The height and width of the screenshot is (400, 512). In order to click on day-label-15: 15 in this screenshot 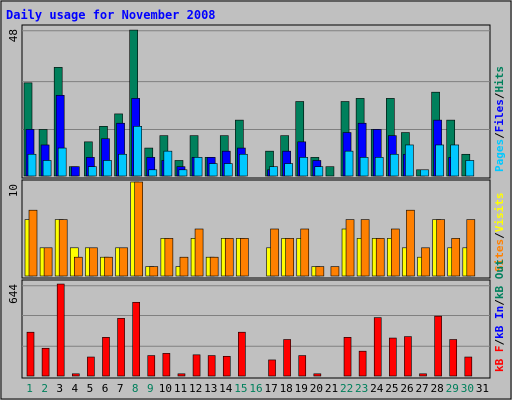, I will do `click(240, 388)`.